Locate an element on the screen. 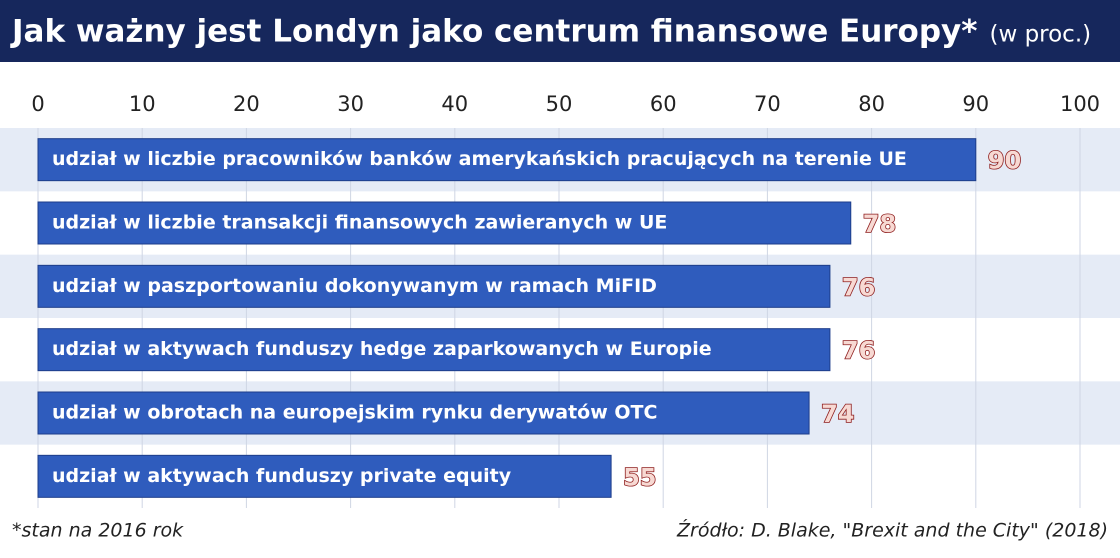 Image resolution: width=1120 pixels, height=558 pixels. x-tick-label: 100 is located at coordinates (1080, 104).